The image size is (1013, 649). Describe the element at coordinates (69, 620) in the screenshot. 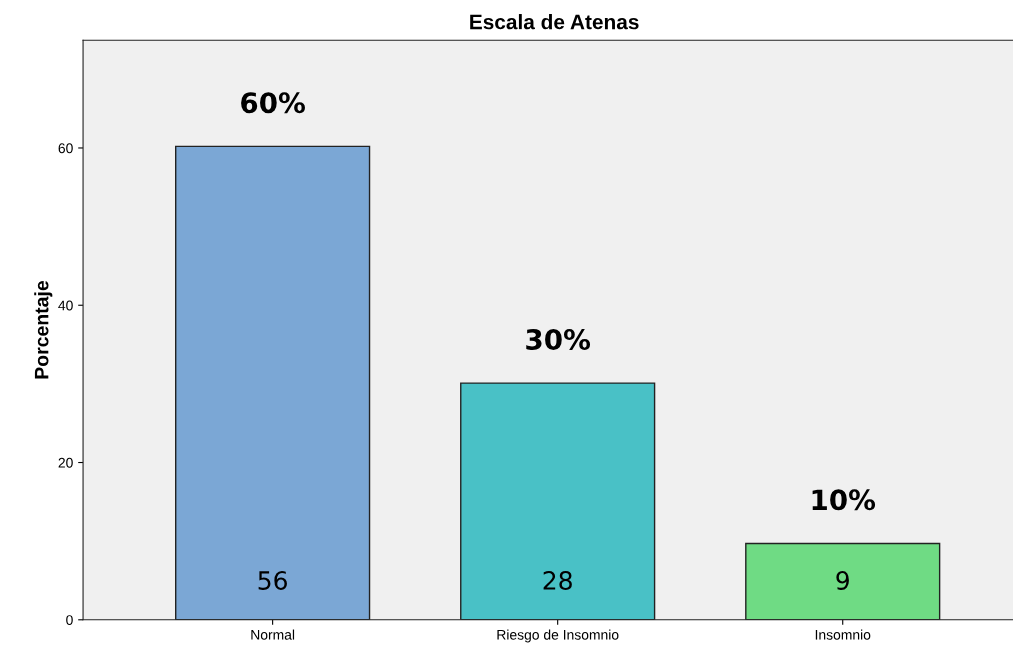

I see `y-tick-label: 0` at that location.